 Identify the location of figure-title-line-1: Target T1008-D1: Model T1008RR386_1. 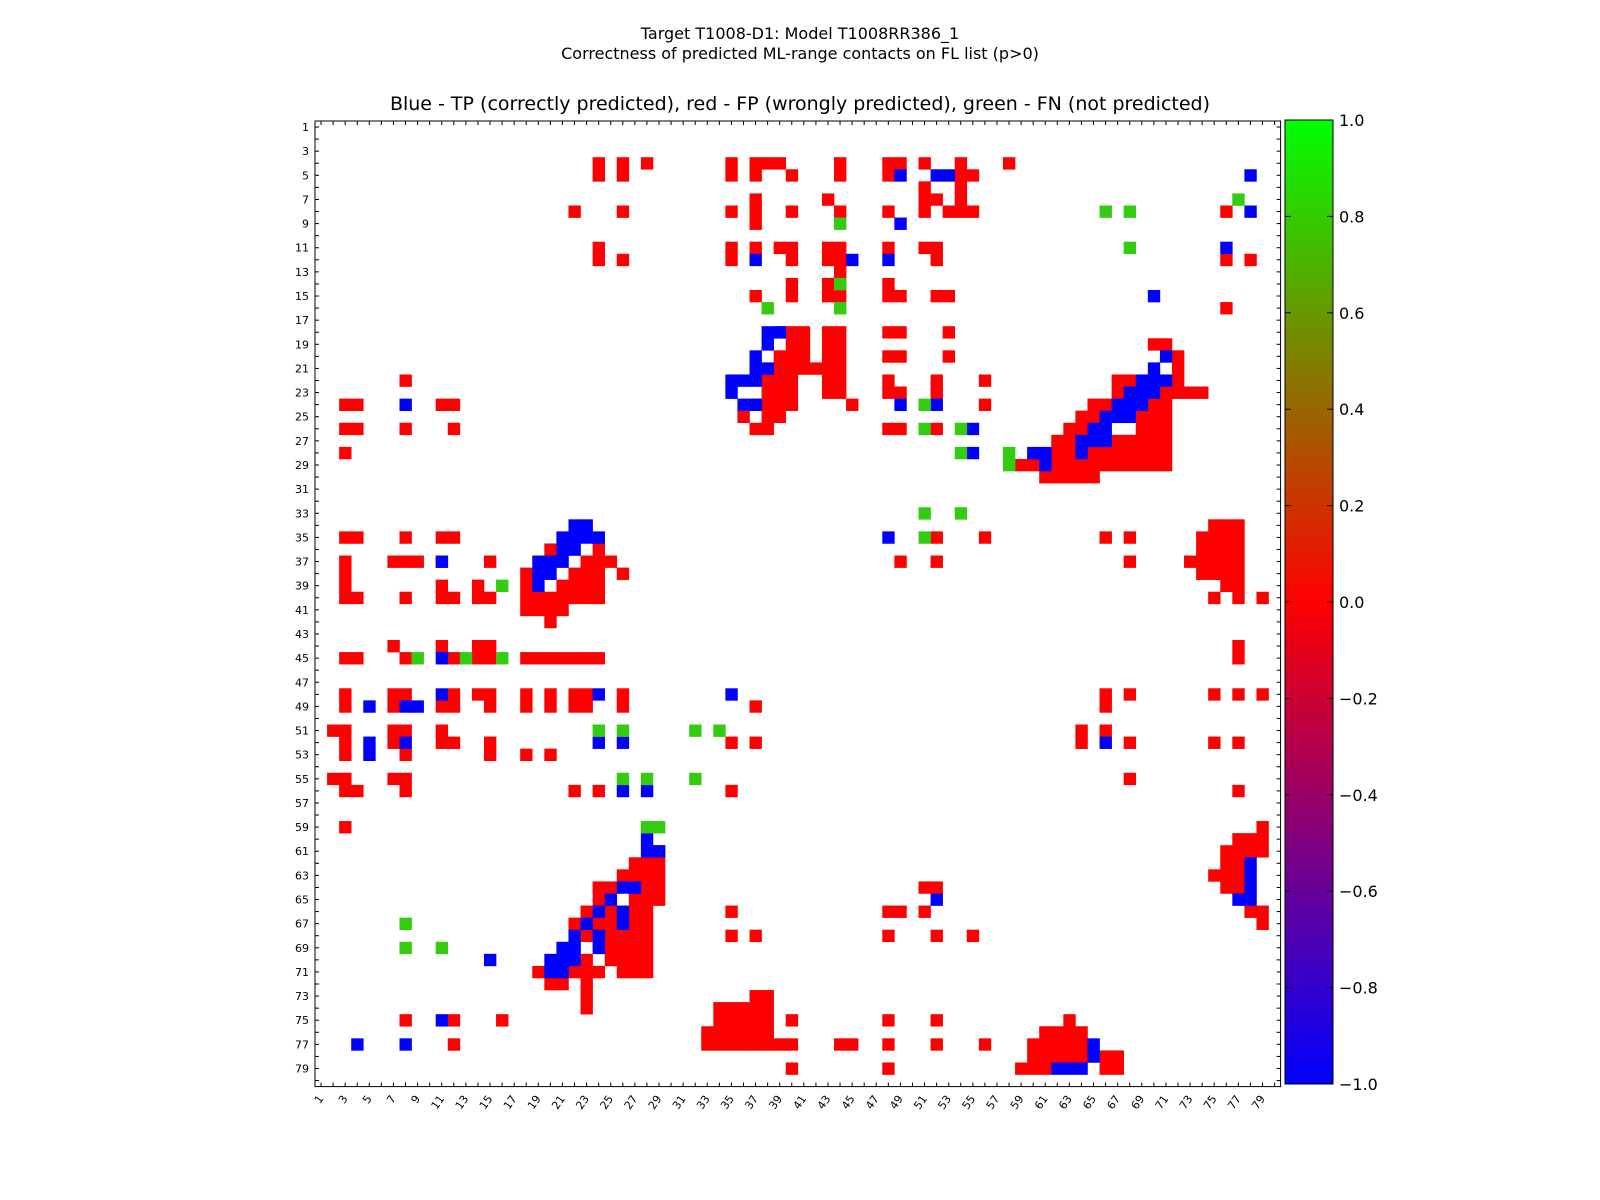
(800, 33).